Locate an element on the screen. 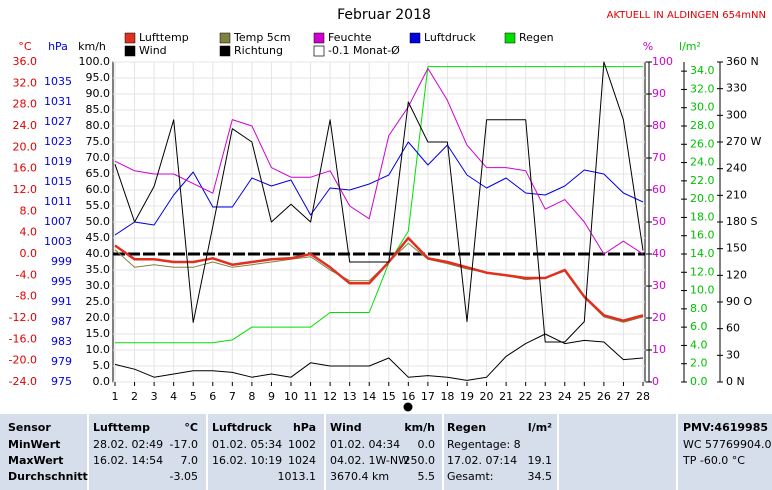  x-tick-label: 9 is located at coordinates (271, 396).